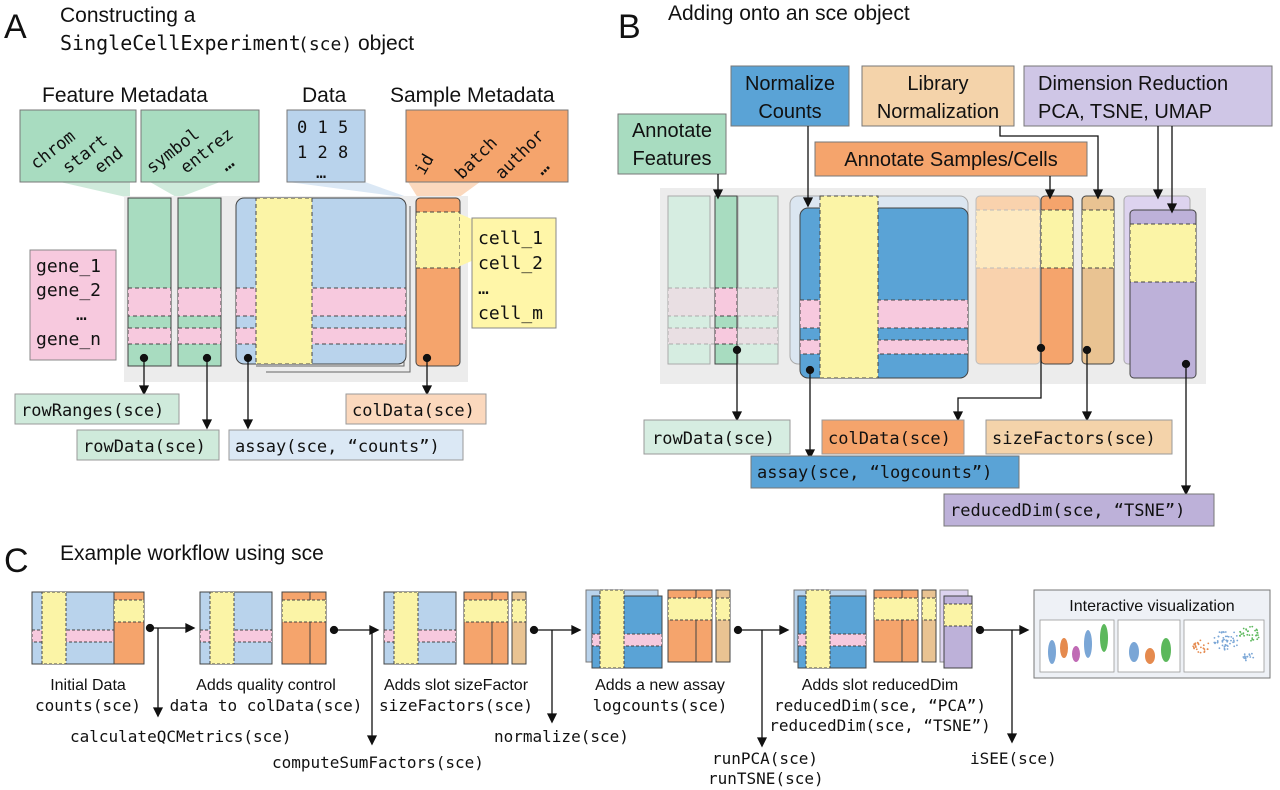  Describe the element at coordinates (1098, 239) in the screenshot. I see `sizefactors-band` at that location.